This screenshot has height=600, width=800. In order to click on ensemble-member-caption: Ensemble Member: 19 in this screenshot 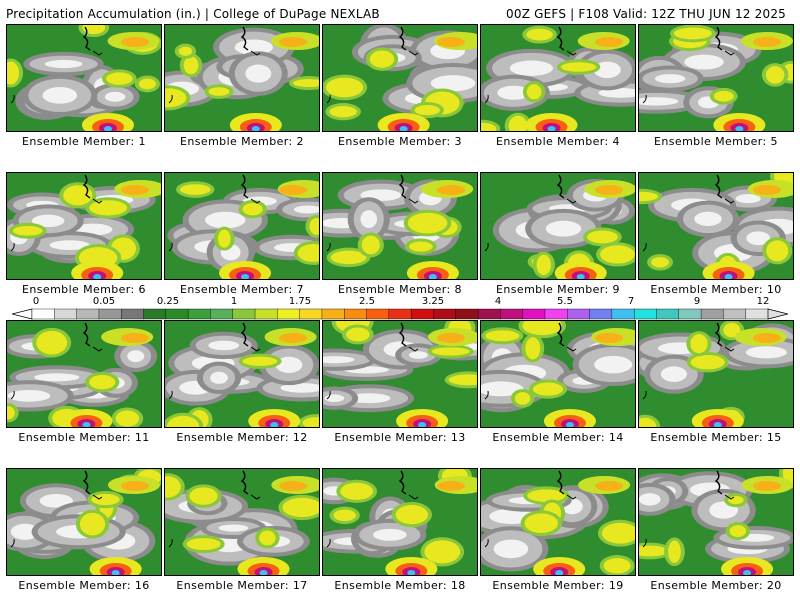, I will do `click(558, 585)`.